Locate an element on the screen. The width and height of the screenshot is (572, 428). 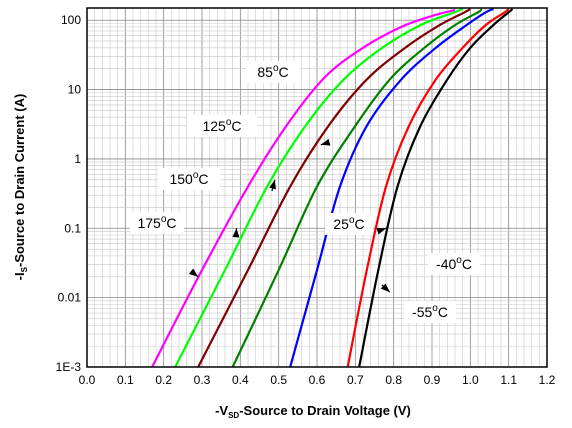
x-tick-label: 0.4 is located at coordinates (240, 380).